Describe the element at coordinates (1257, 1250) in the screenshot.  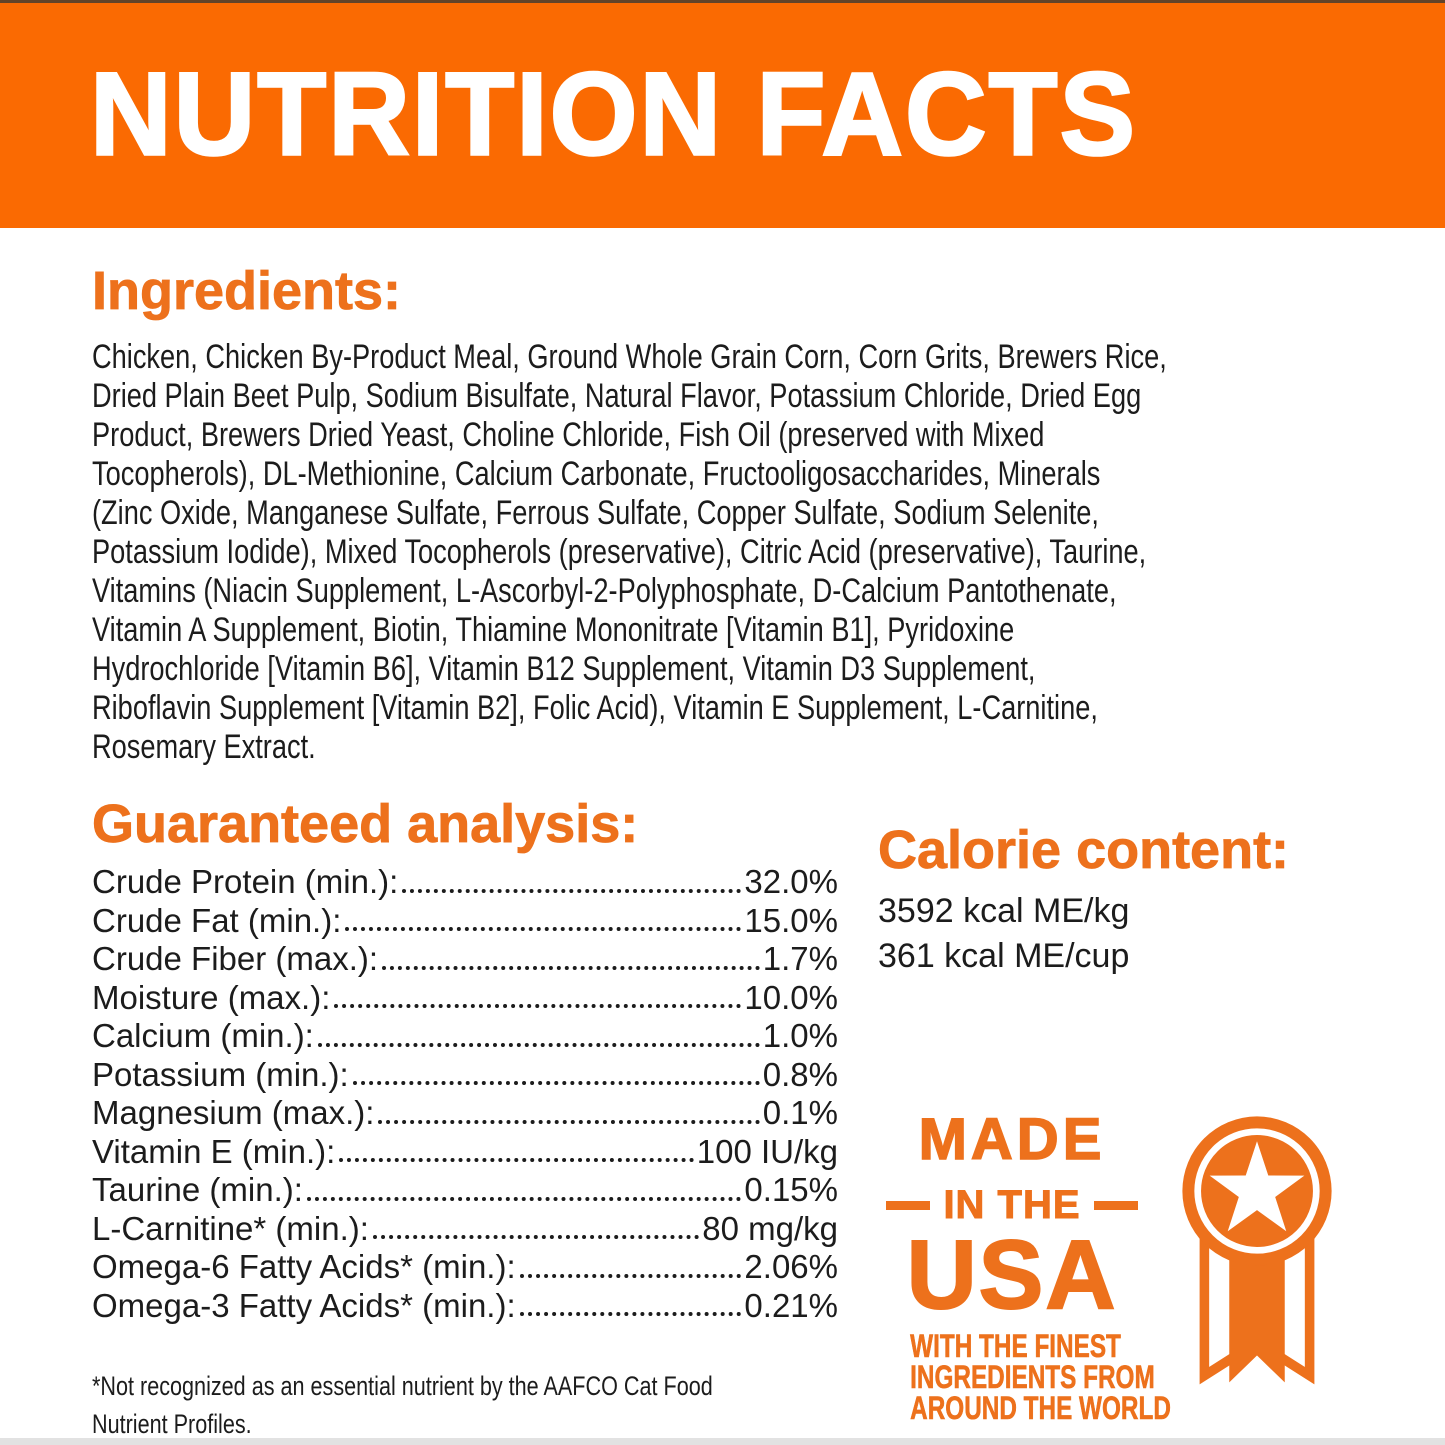
I see `award-ribbon-star-icon` at that location.